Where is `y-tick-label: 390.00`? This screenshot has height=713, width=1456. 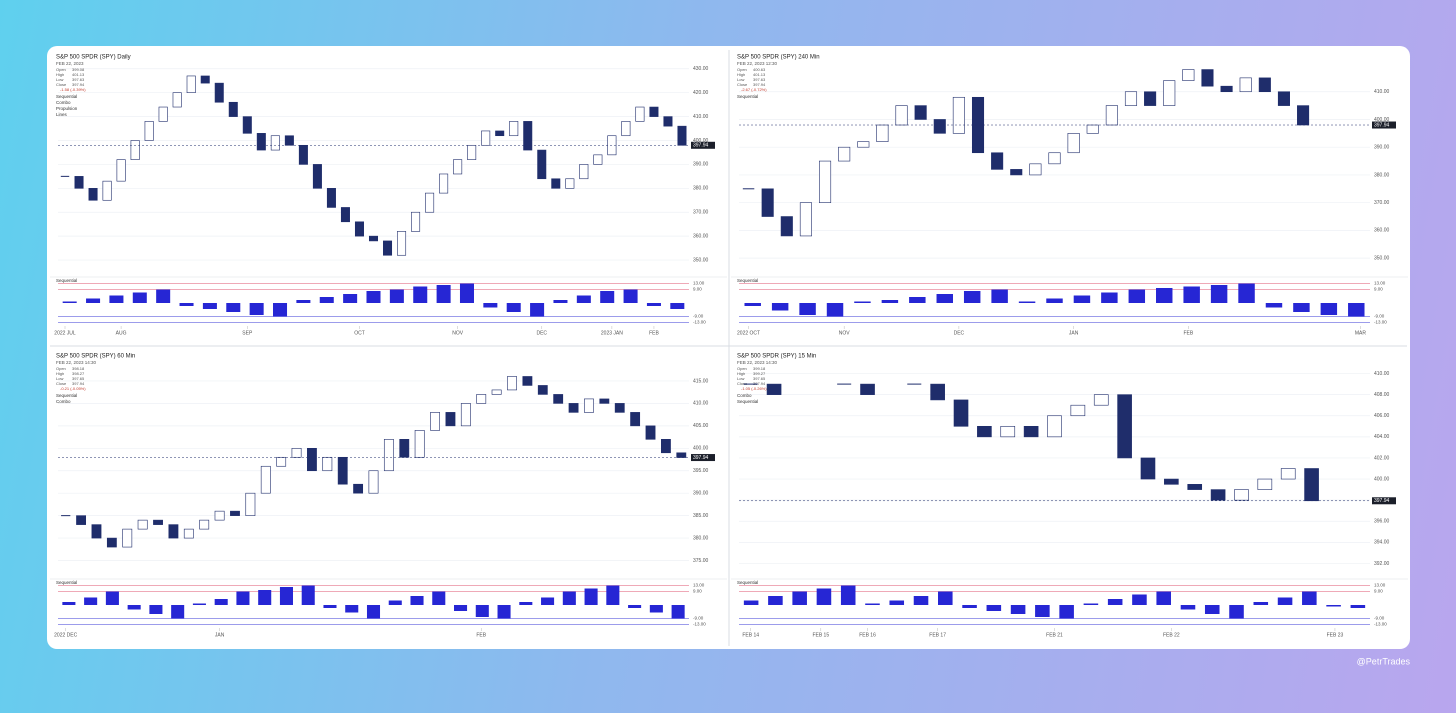
y-tick-label: 390.00 is located at coordinates (701, 494).